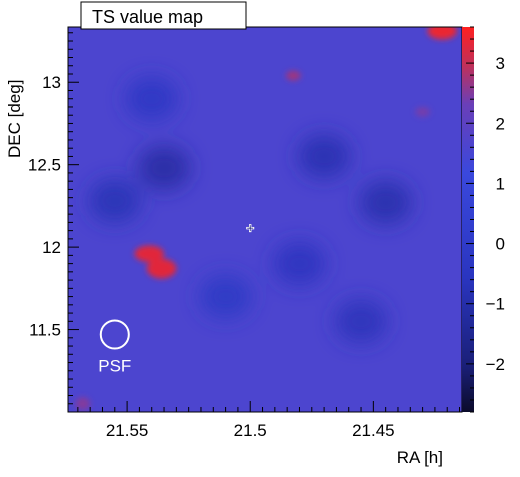  I want to click on y-tick-label: 12.5, so click(44, 165).